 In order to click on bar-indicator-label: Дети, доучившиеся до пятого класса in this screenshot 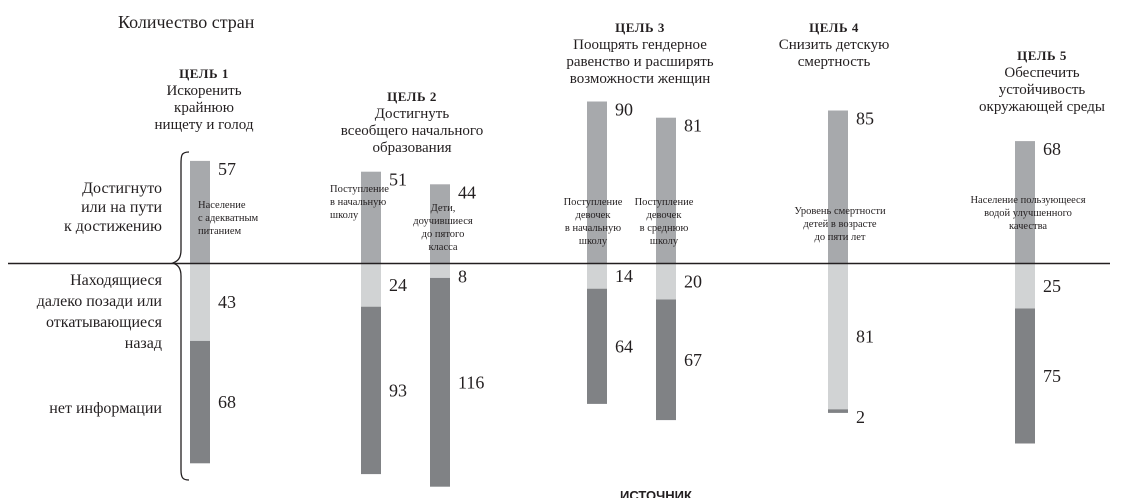, I will do `click(443, 228)`.